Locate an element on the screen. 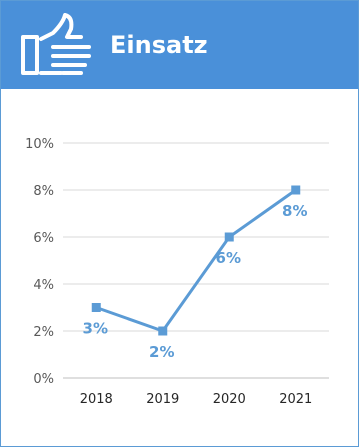  x-tick-label: 2018 is located at coordinates (96, 399).